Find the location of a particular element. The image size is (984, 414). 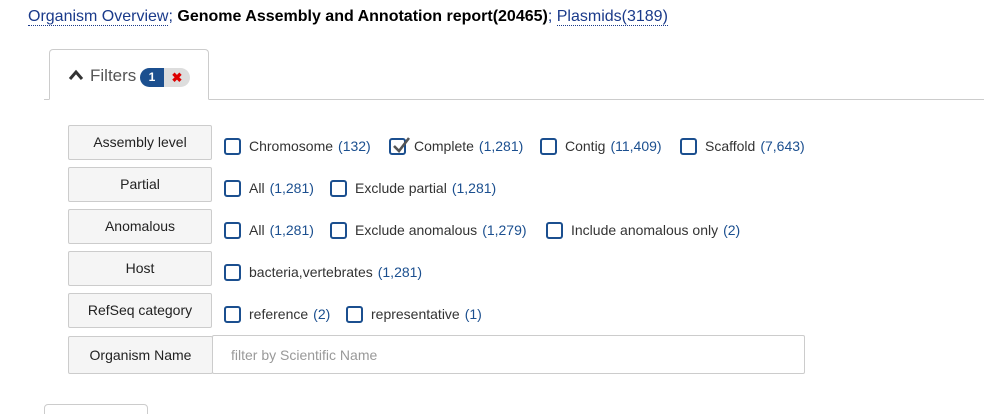

option-partial-all: All (1,281) is located at coordinates (269, 188).